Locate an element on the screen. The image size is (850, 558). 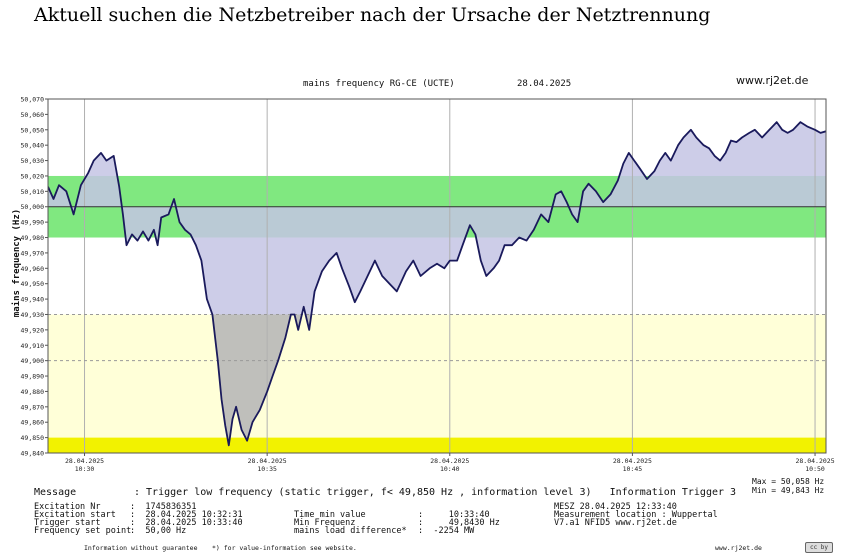
footer-disclaimer: Information without guarantee is located at coordinates (141, 548).